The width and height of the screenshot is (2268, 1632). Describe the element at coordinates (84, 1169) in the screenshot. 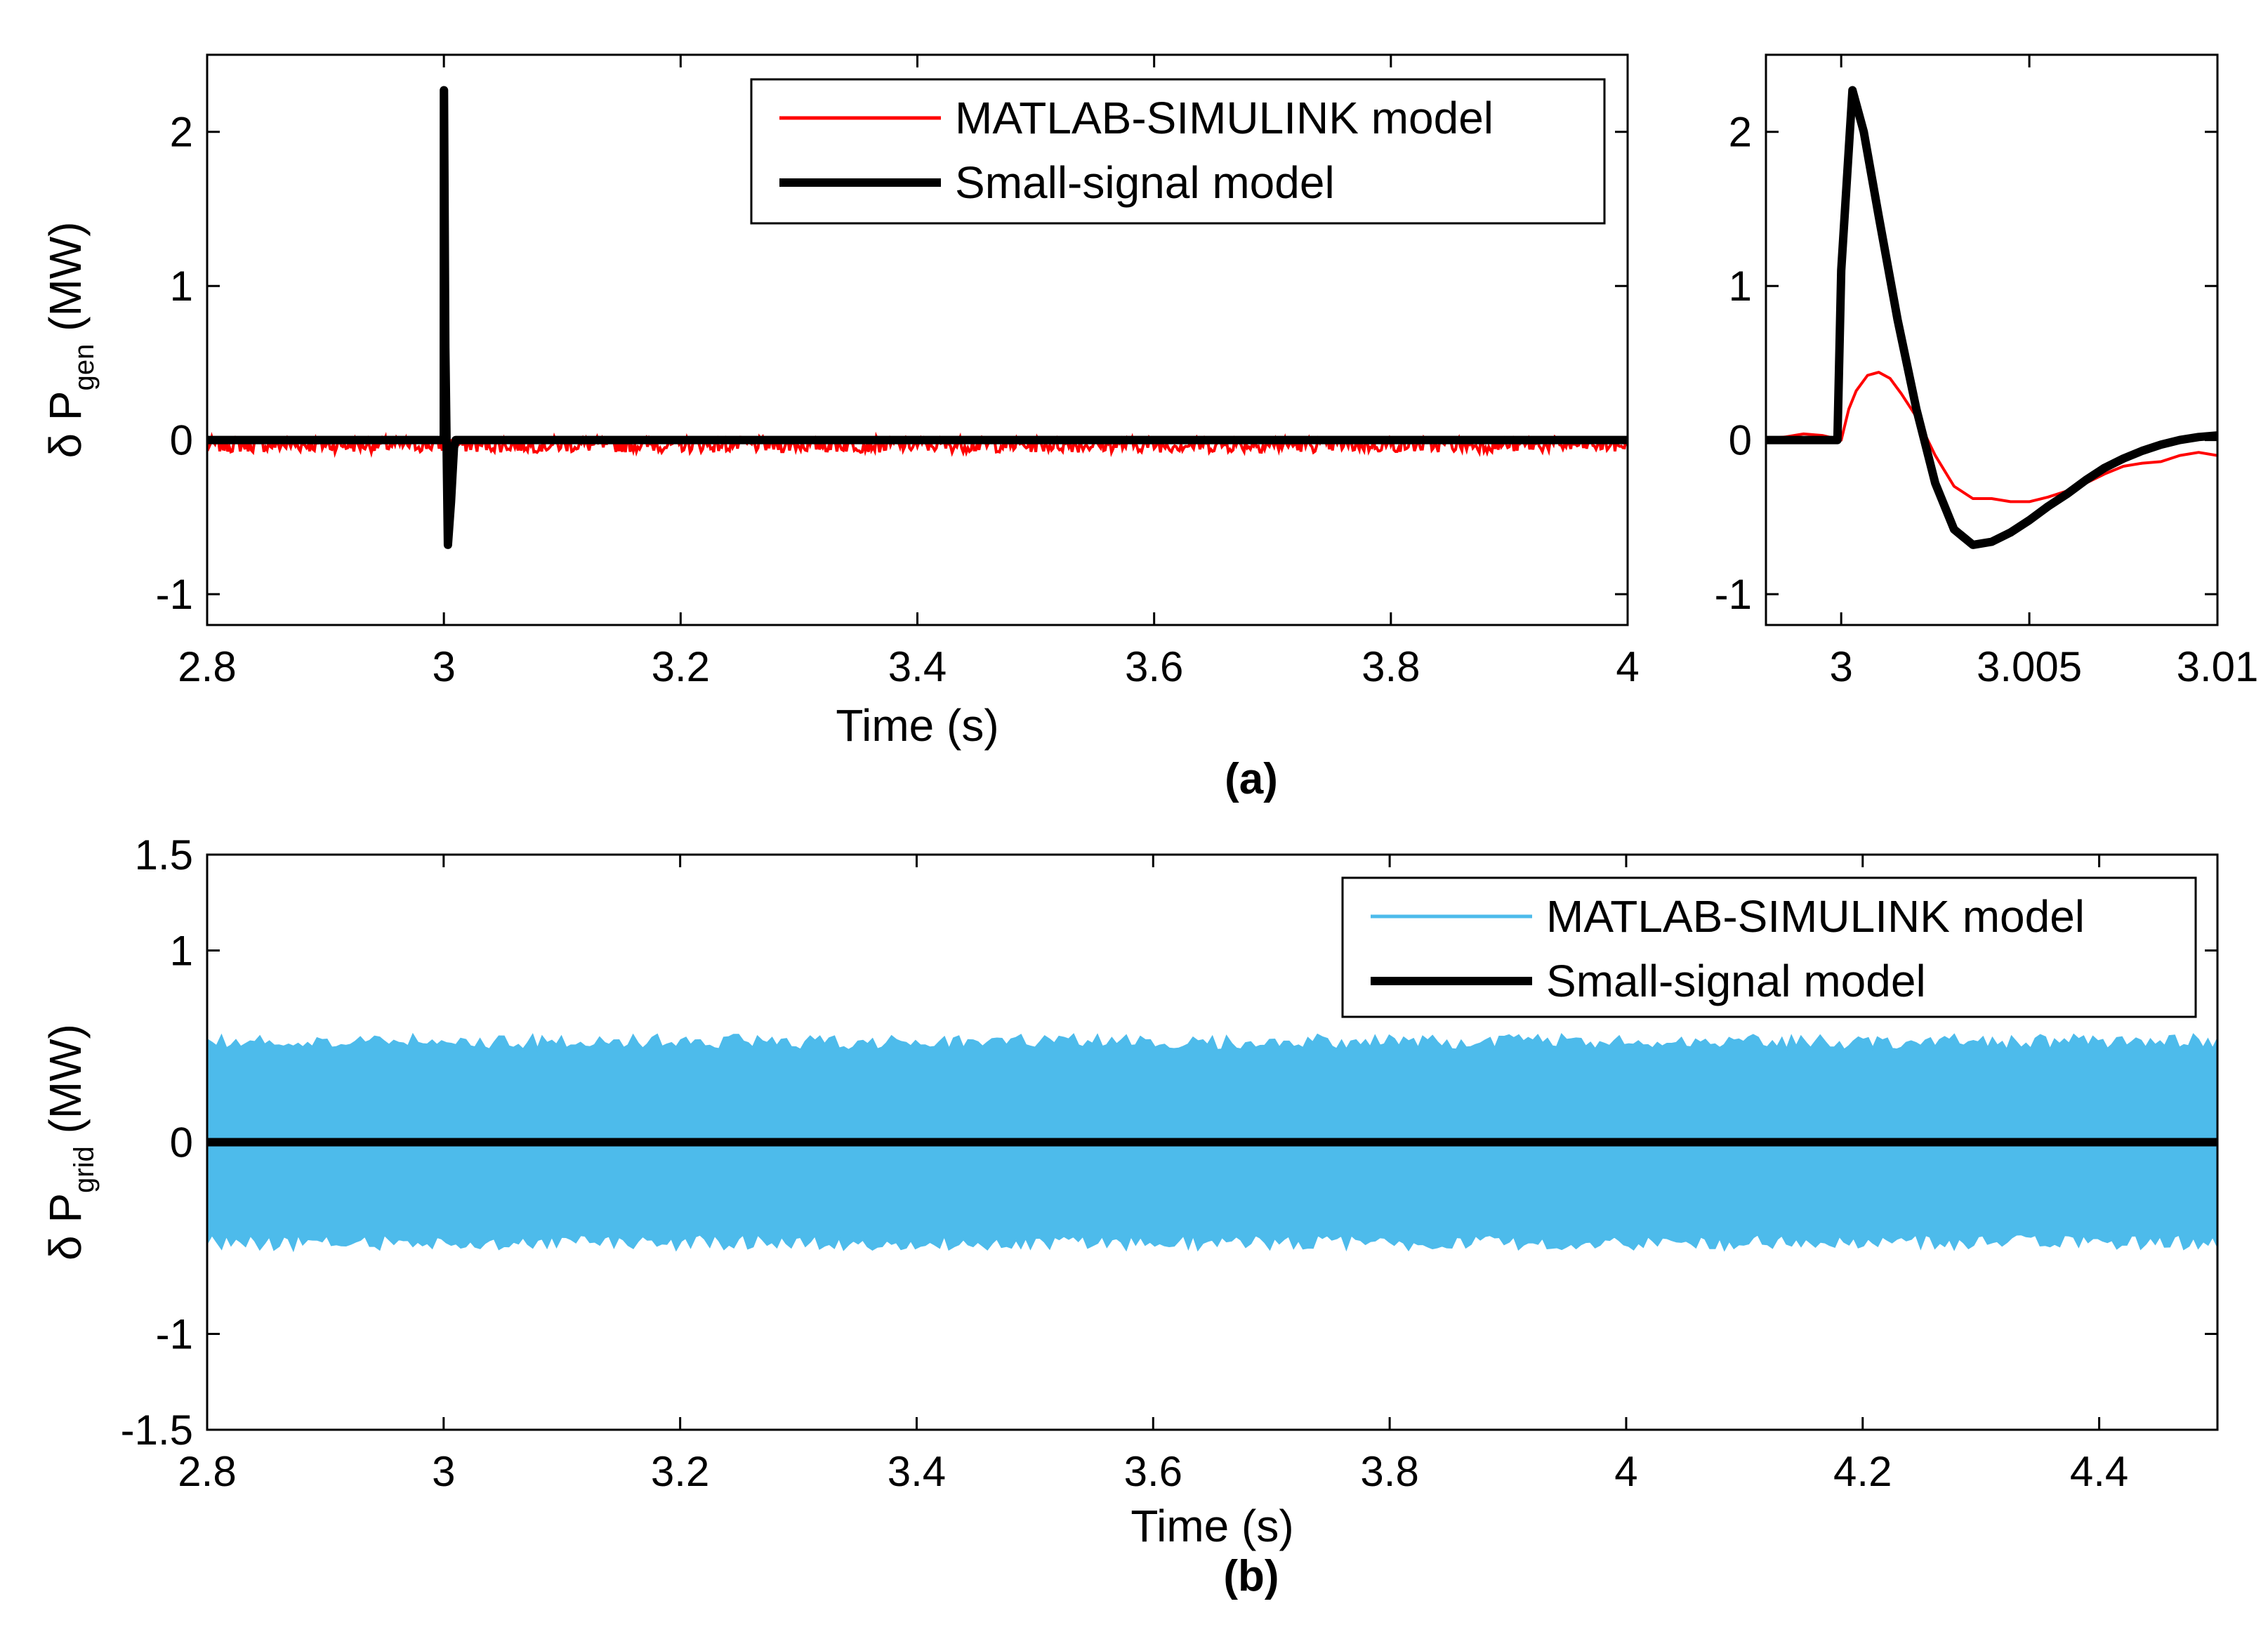

I see `y-axis-label-sub: grid` at that location.